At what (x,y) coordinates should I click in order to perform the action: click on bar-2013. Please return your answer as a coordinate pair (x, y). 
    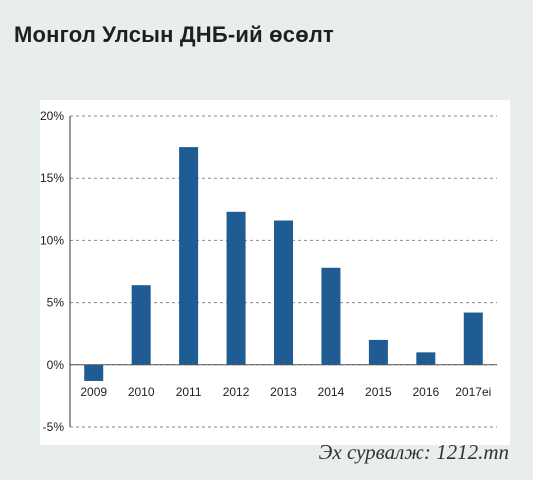
    Looking at the image, I should click on (283, 292).